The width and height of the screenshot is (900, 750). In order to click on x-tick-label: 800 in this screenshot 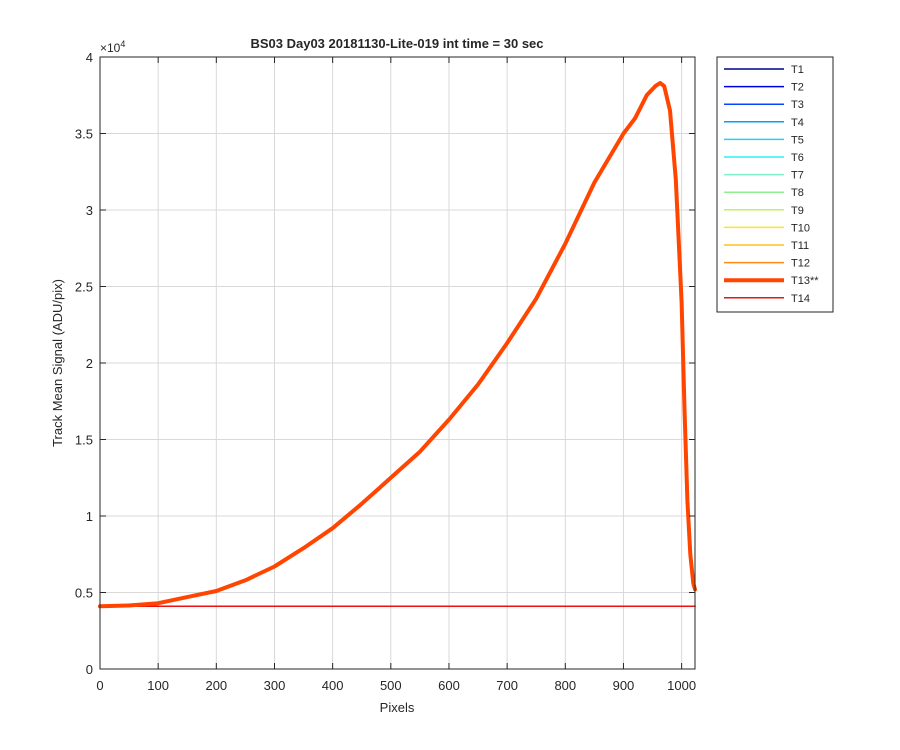, I will do `click(565, 685)`.